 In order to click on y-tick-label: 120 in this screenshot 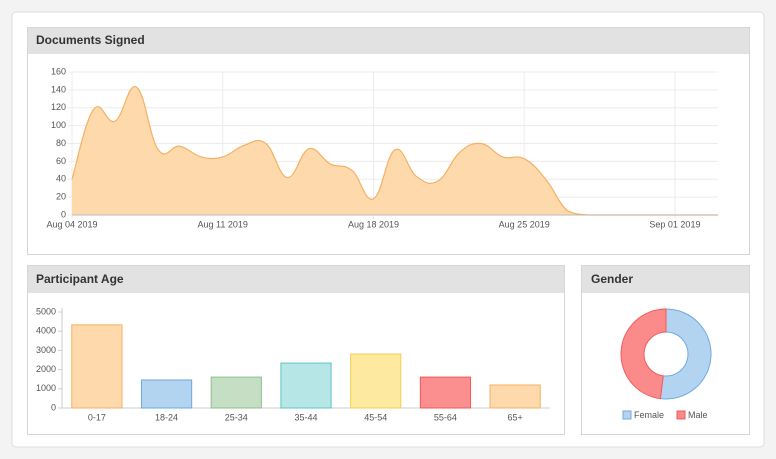, I will do `click(58, 107)`.